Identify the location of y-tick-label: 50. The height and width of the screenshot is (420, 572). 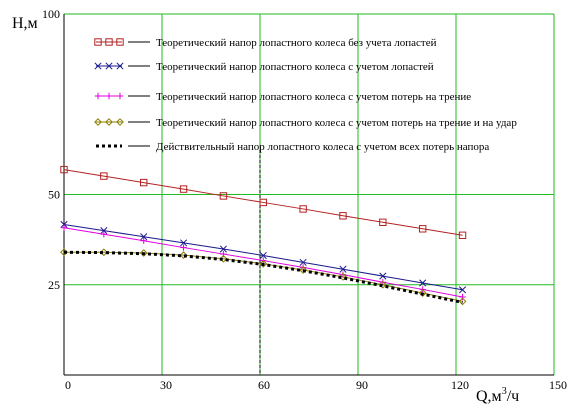
(54, 195).